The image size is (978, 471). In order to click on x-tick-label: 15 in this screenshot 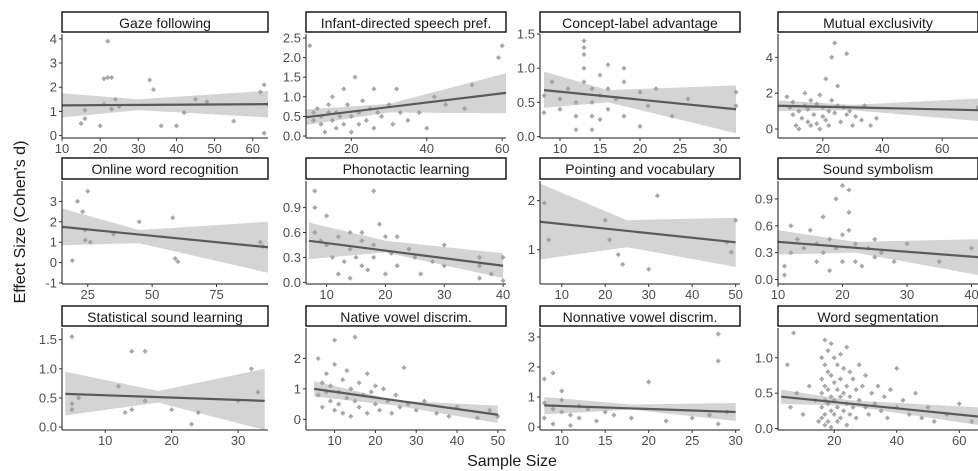, I will do `click(600, 148)`.